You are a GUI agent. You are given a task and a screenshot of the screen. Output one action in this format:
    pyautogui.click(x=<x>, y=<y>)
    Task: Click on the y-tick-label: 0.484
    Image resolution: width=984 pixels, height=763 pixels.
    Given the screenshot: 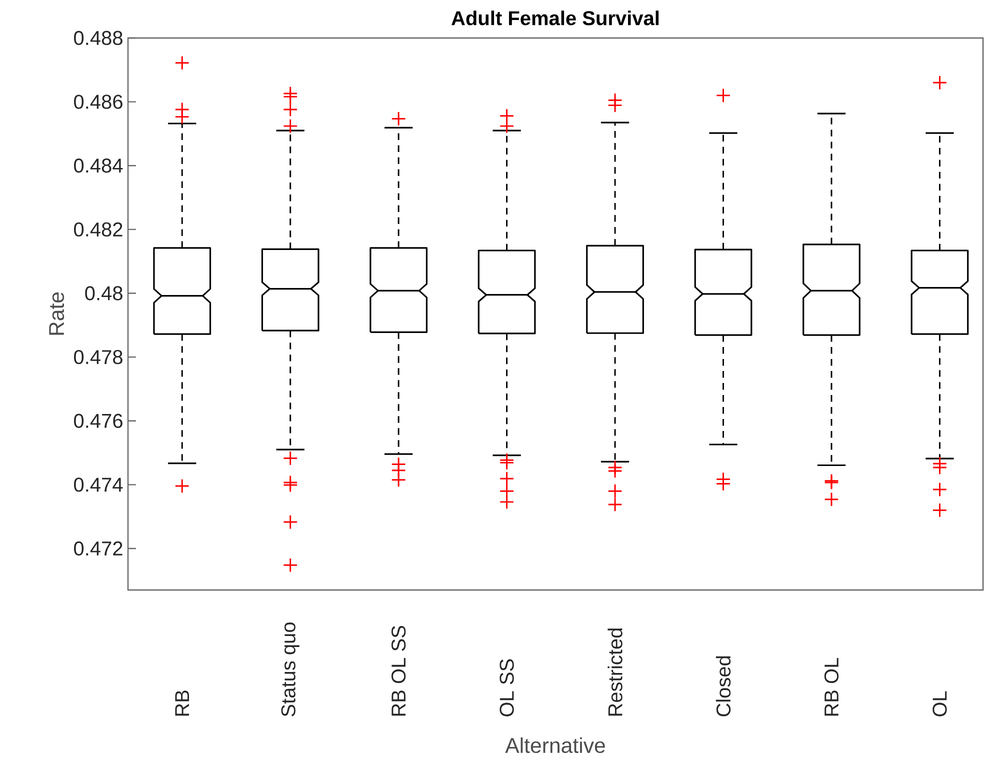 What is the action you would take?
    pyautogui.click(x=98, y=165)
    